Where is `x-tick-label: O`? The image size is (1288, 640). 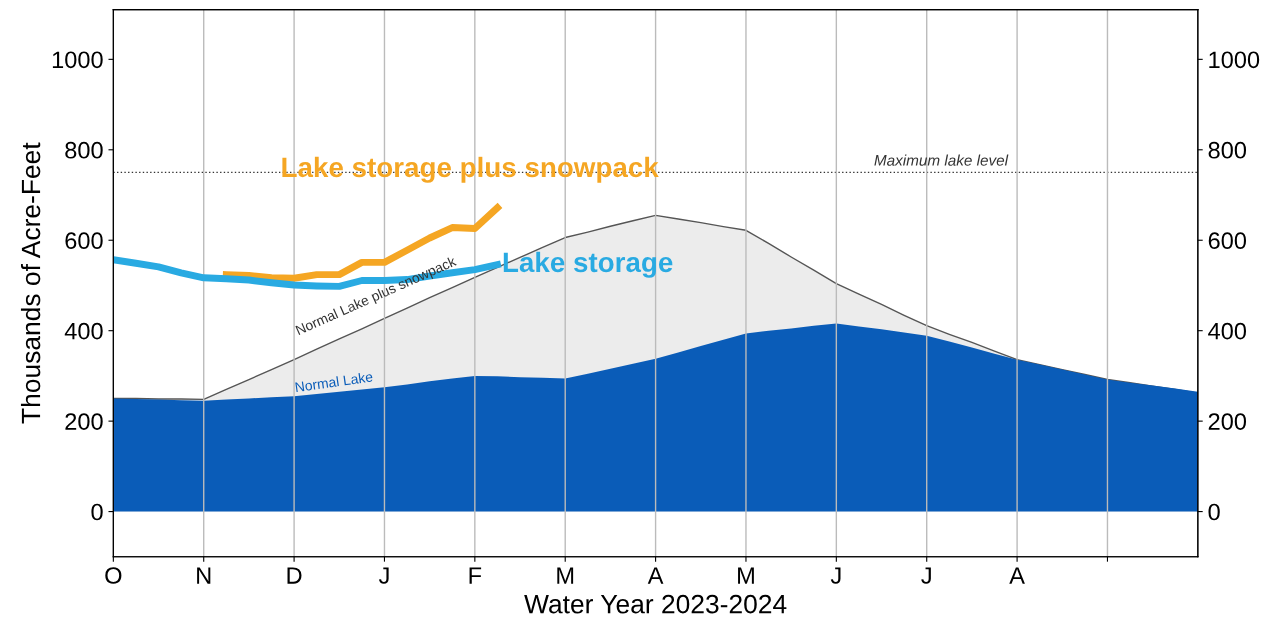
x-tick-label: O is located at coordinates (113, 575).